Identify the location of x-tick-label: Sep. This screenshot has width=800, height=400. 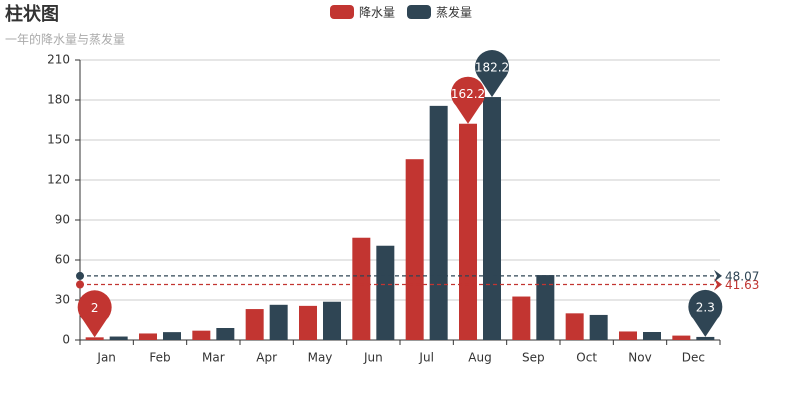
(533, 358).